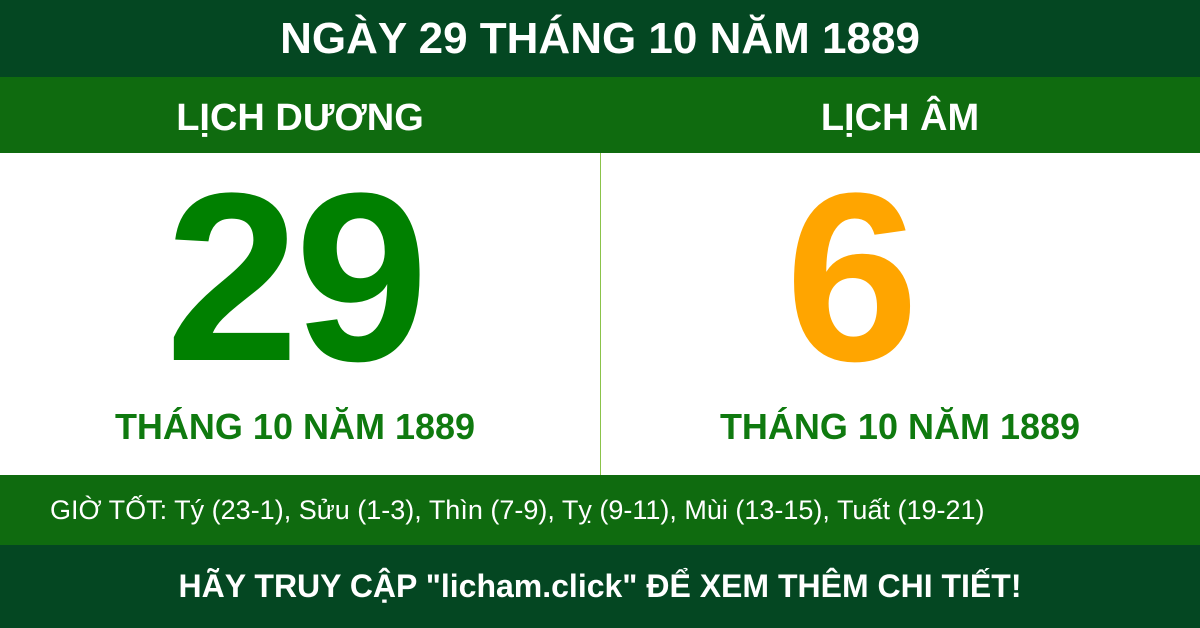 The width and height of the screenshot is (1200, 628). Describe the element at coordinates (297, 277) in the screenshot. I see `solar-day: 29` at that location.